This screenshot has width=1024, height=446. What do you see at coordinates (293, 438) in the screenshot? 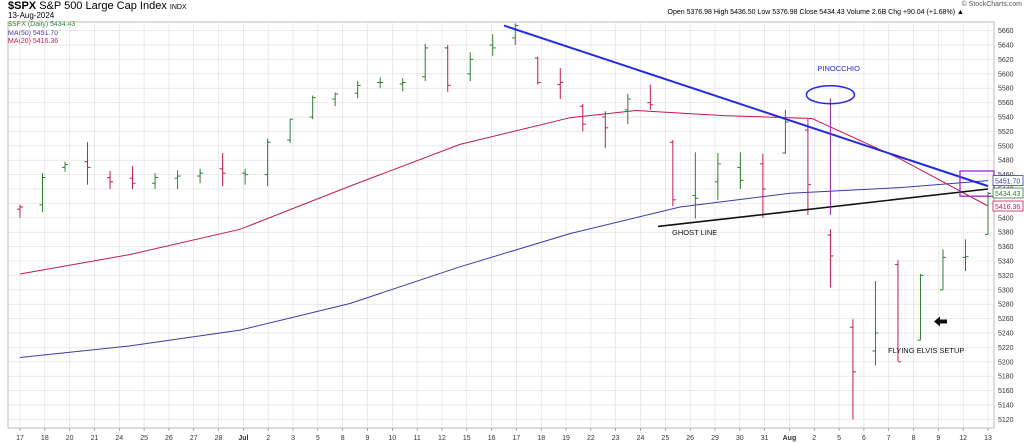
I see `x-tick-label: 3` at bounding box center [293, 438].